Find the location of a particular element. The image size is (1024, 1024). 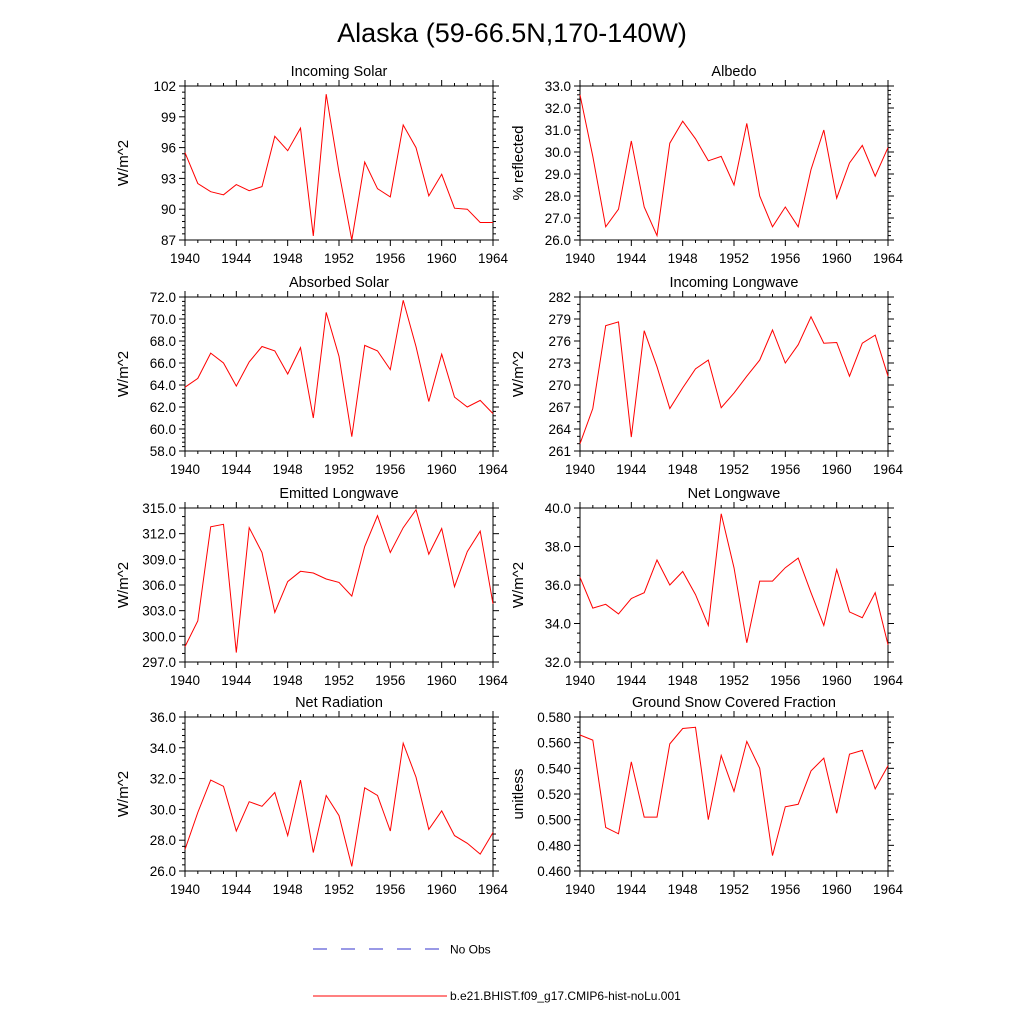

albedo-y-tick-label: 31.0 is located at coordinates (558, 130).